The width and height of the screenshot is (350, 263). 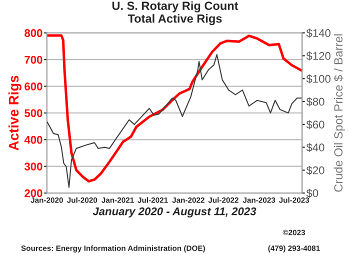 I want to click on y-tick-label: 700, so click(x=33, y=60).